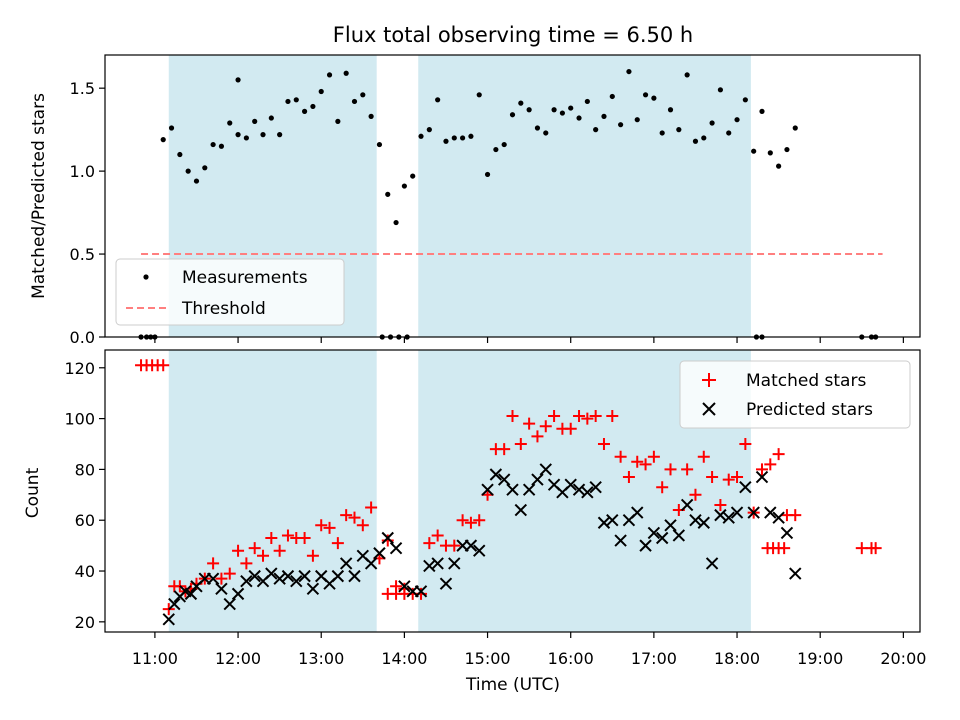 This screenshot has width=960, height=720. I want to click on top-x-ticks, so click(529, 340).